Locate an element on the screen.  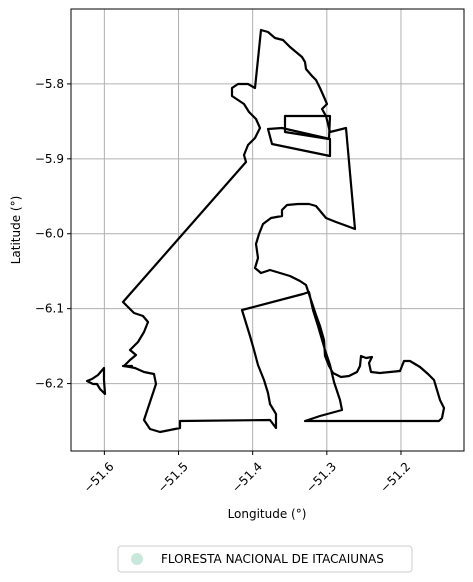
y-axis-label: Latitude (°) is located at coordinates (16, 230).